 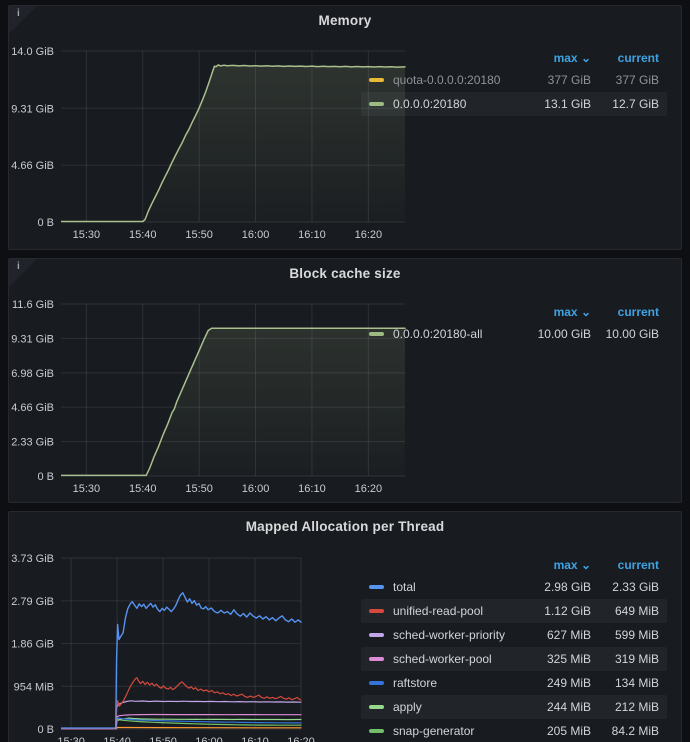 What do you see at coordinates (32, 602) in the screenshot?
I see `y-axis-label: 2.79 GiB` at bounding box center [32, 602].